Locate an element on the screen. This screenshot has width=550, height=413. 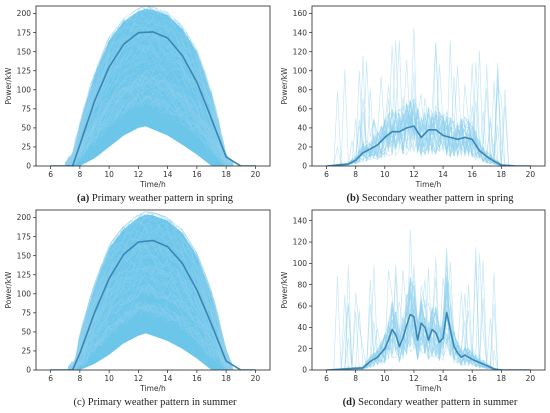
caption-text-b: Secondary weather pattern in spring is located at coordinates (436, 198).